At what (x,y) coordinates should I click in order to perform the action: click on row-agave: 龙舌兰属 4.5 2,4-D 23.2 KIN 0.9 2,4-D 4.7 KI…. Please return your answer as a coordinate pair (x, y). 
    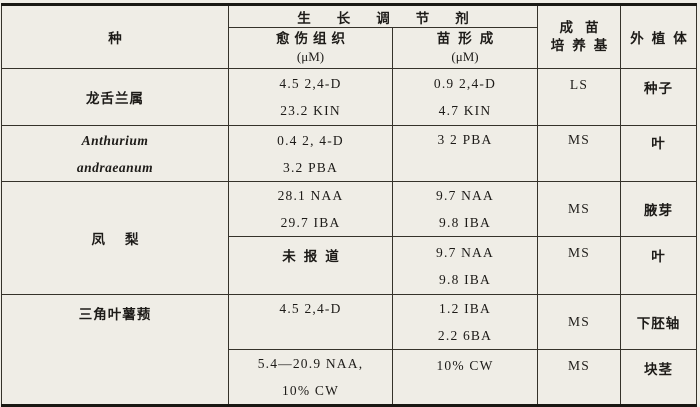
    Looking at the image, I should click on (349, 97).